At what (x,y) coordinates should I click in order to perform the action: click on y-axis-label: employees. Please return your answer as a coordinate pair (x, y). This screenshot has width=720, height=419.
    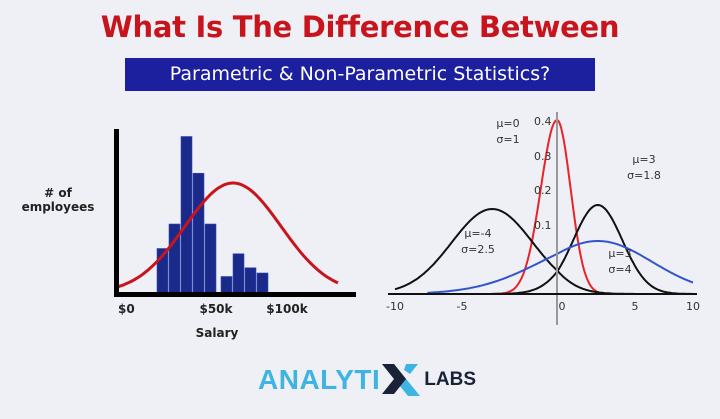
    Looking at the image, I should click on (58, 207).